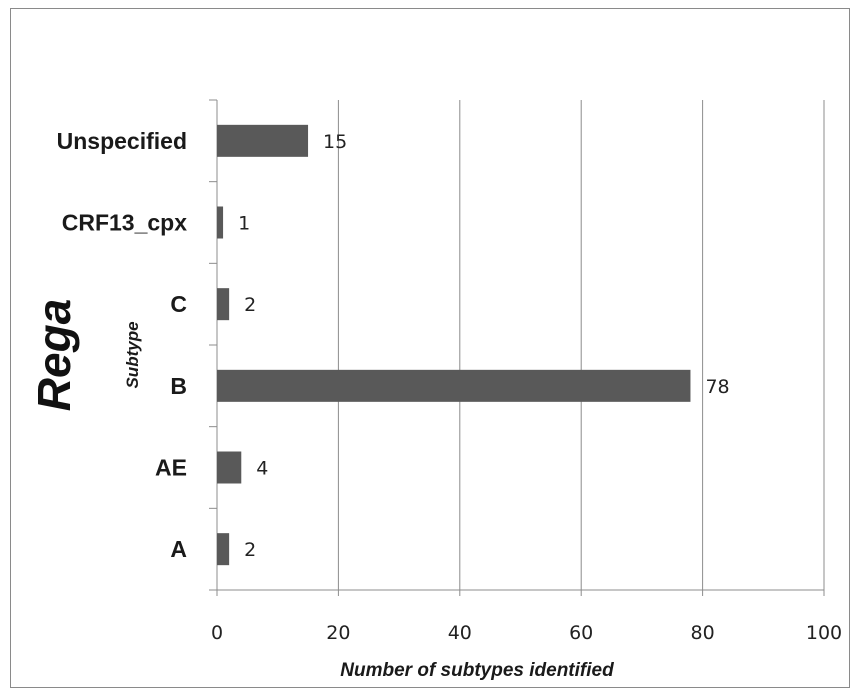  What do you see at coordinates (335, 142) in the screenshot?
I see `data-label: 15` at bounding box center [335, 142].